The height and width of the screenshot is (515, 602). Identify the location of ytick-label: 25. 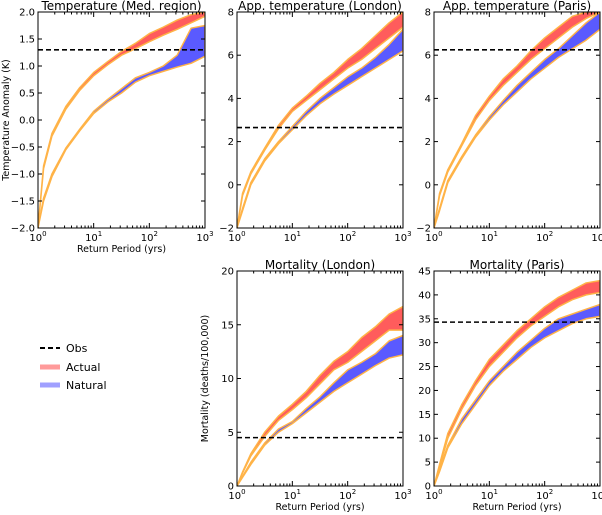
(424, 367).